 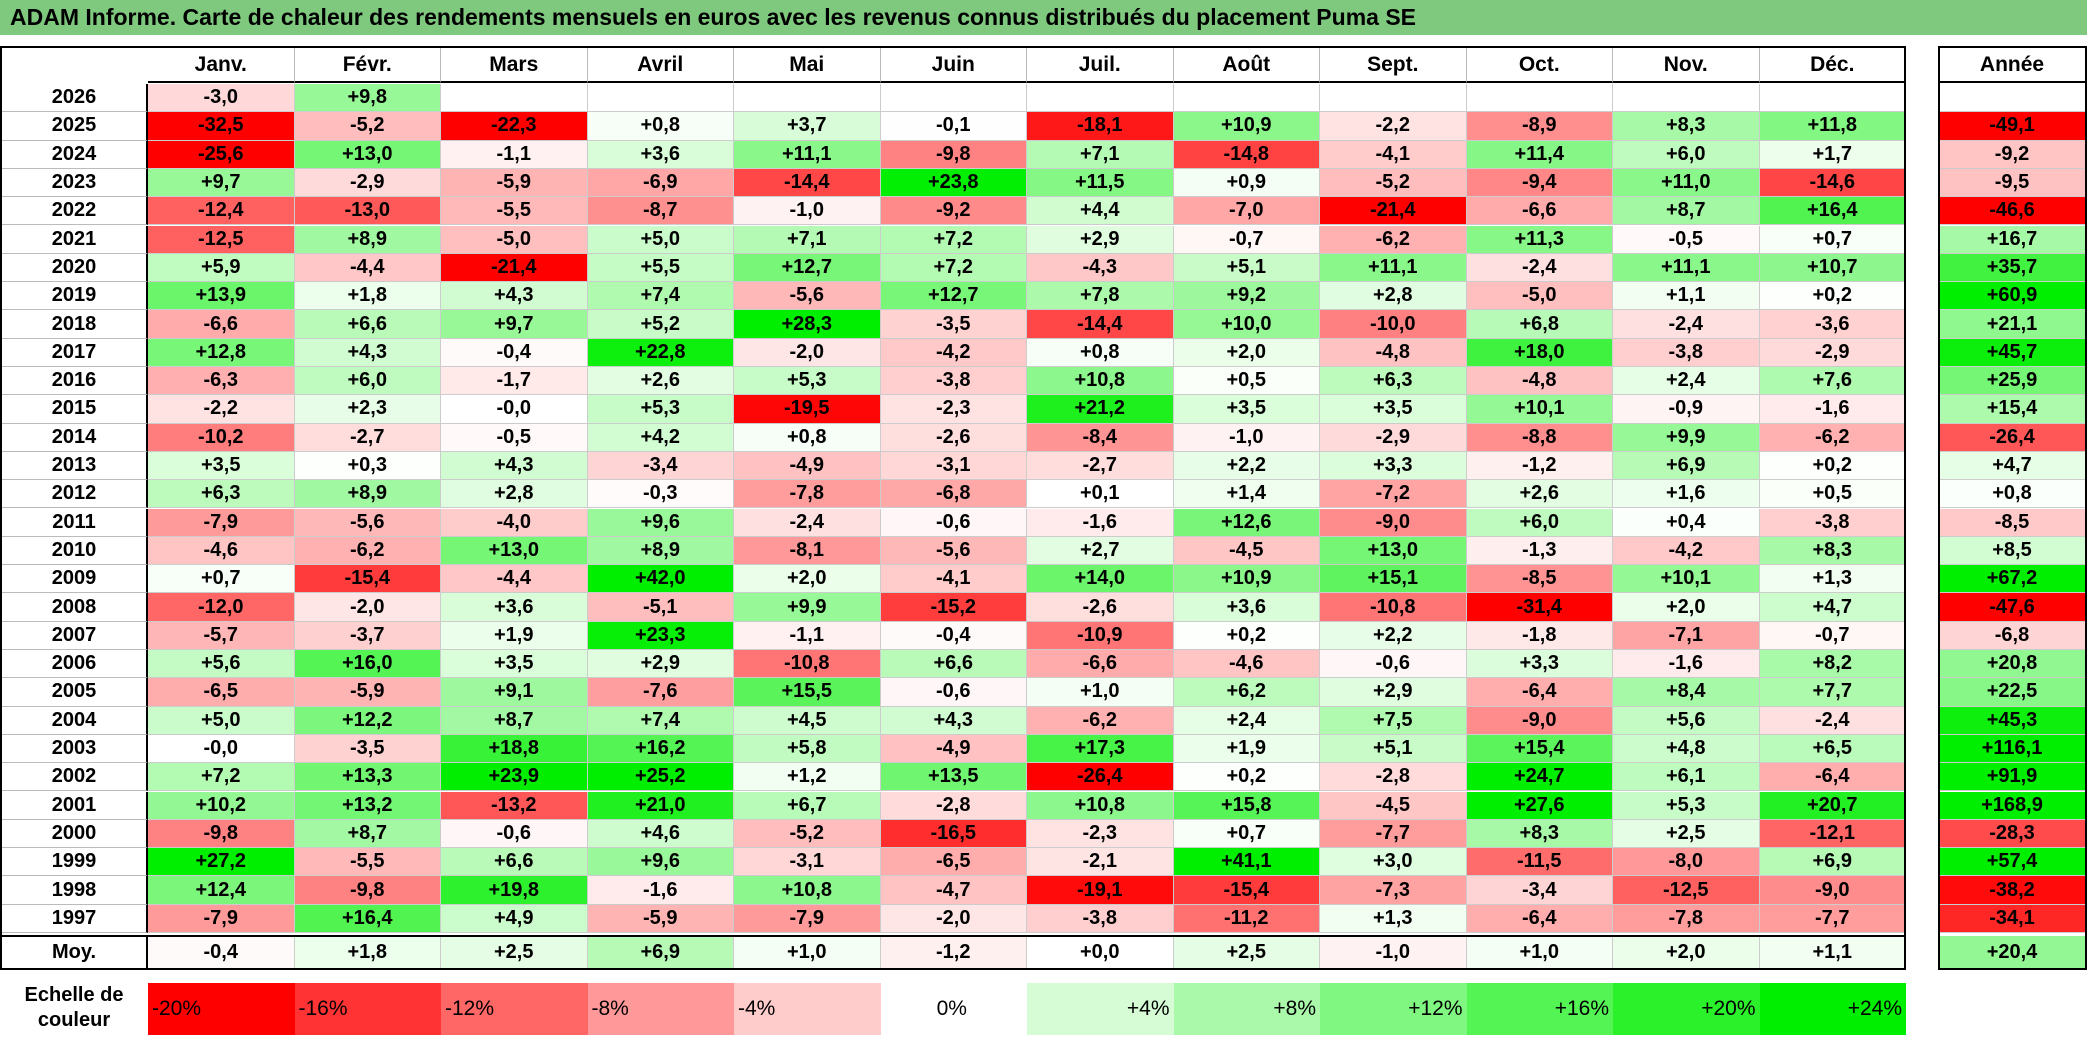 I want to click on row-label-year: 2018, so click(x=74, y=324).